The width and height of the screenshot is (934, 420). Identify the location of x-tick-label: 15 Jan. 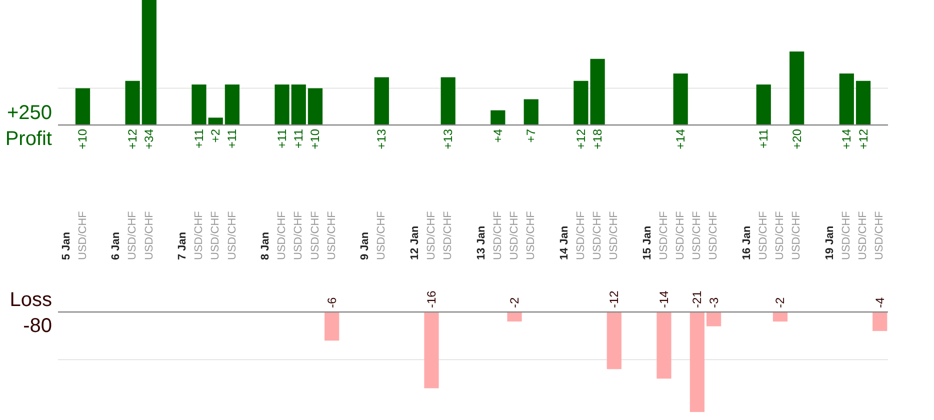
(647, 242).